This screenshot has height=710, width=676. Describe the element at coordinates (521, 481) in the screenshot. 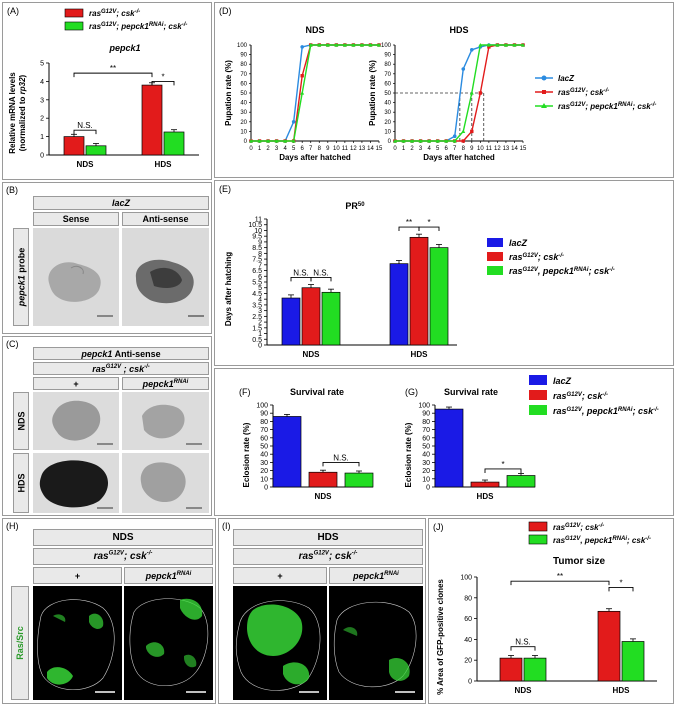

I see `chart-G-bar` at that location.